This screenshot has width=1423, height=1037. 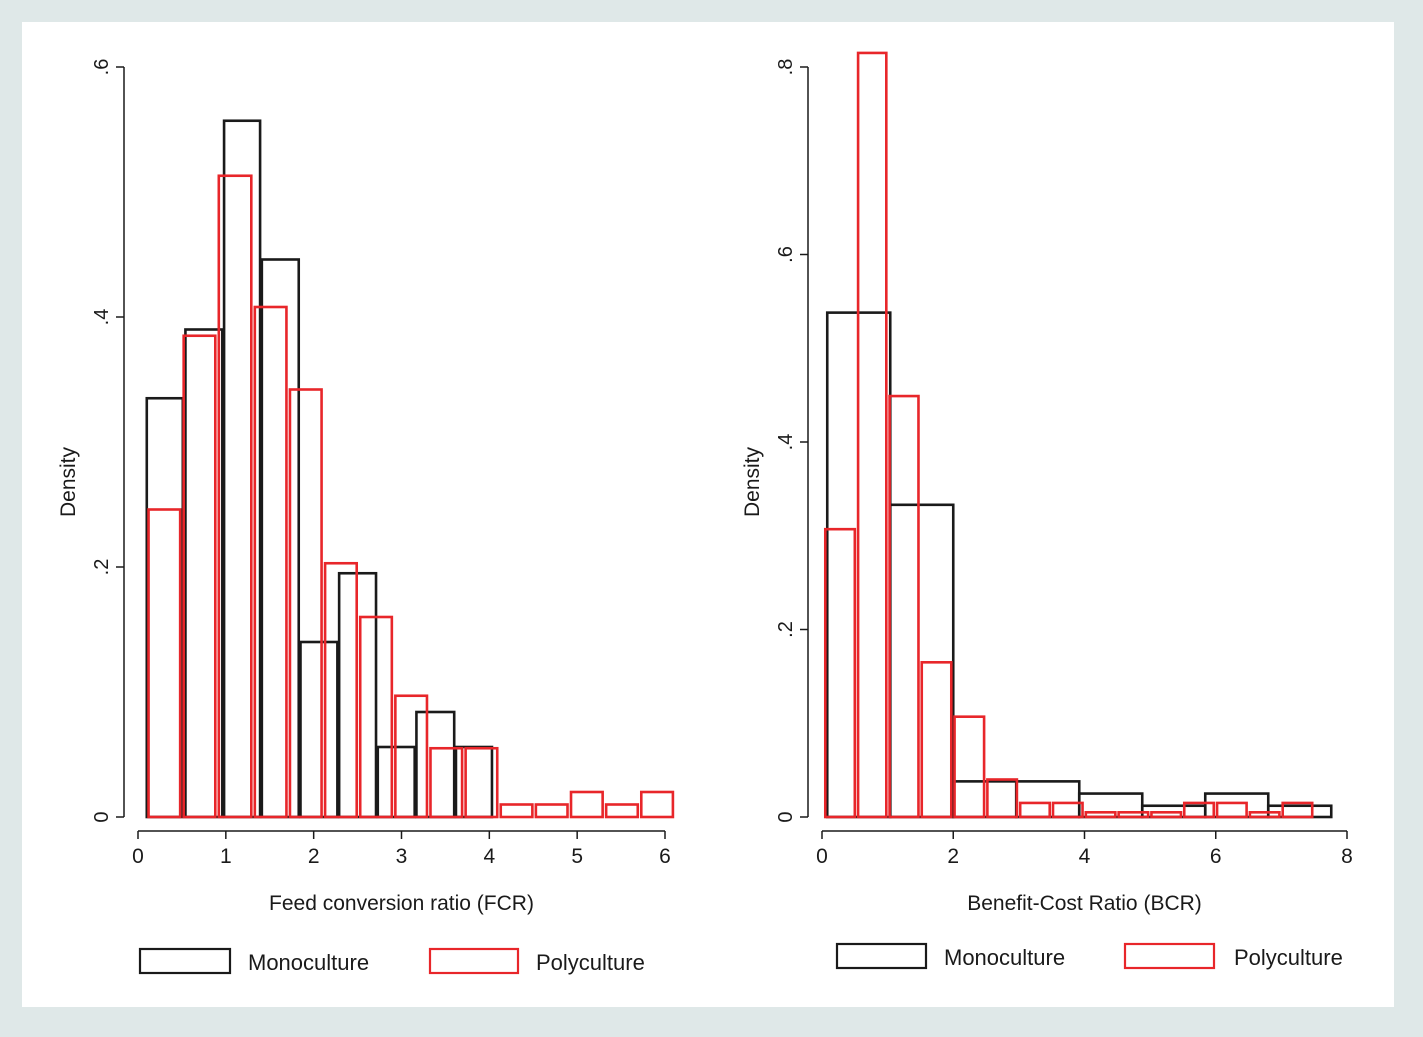 I want to click on x-tick-label: 8, so click(x=1347, y=856).